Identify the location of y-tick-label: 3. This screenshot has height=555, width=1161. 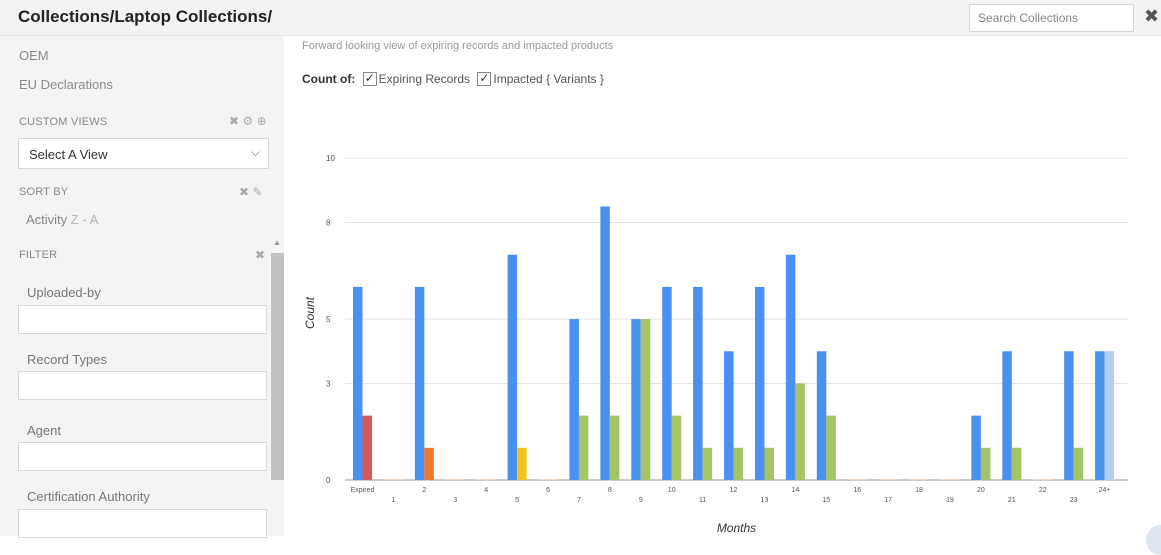
(328, 383).